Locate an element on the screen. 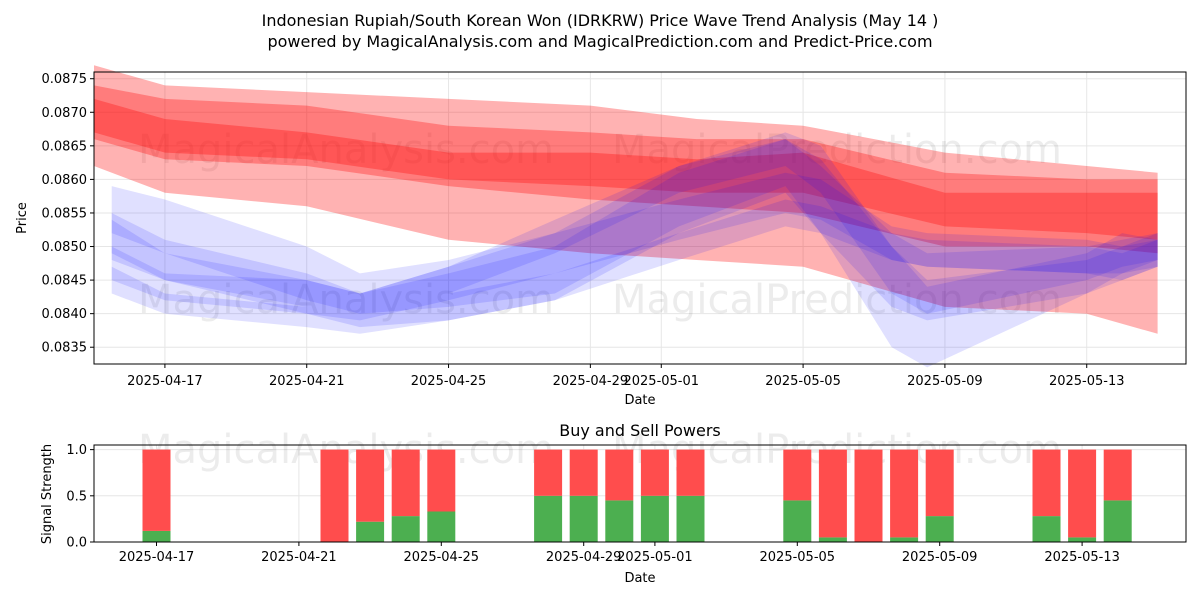  signal-y-tick-label: 0.0 is located at coordinates (76, 543).